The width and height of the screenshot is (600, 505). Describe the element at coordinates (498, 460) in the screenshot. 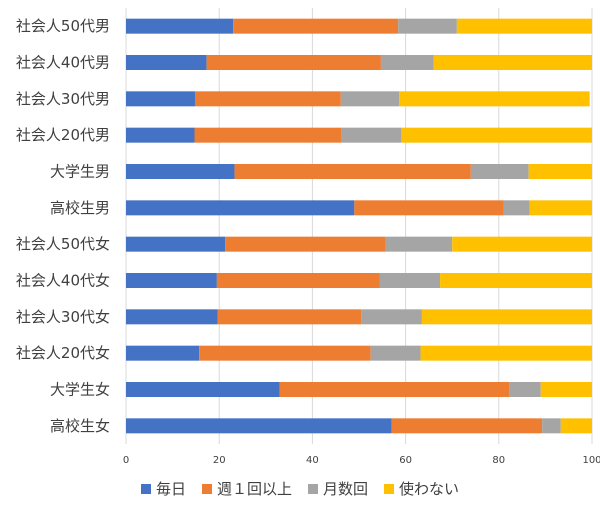

I see `x-tick-label-4: 80` at that location.